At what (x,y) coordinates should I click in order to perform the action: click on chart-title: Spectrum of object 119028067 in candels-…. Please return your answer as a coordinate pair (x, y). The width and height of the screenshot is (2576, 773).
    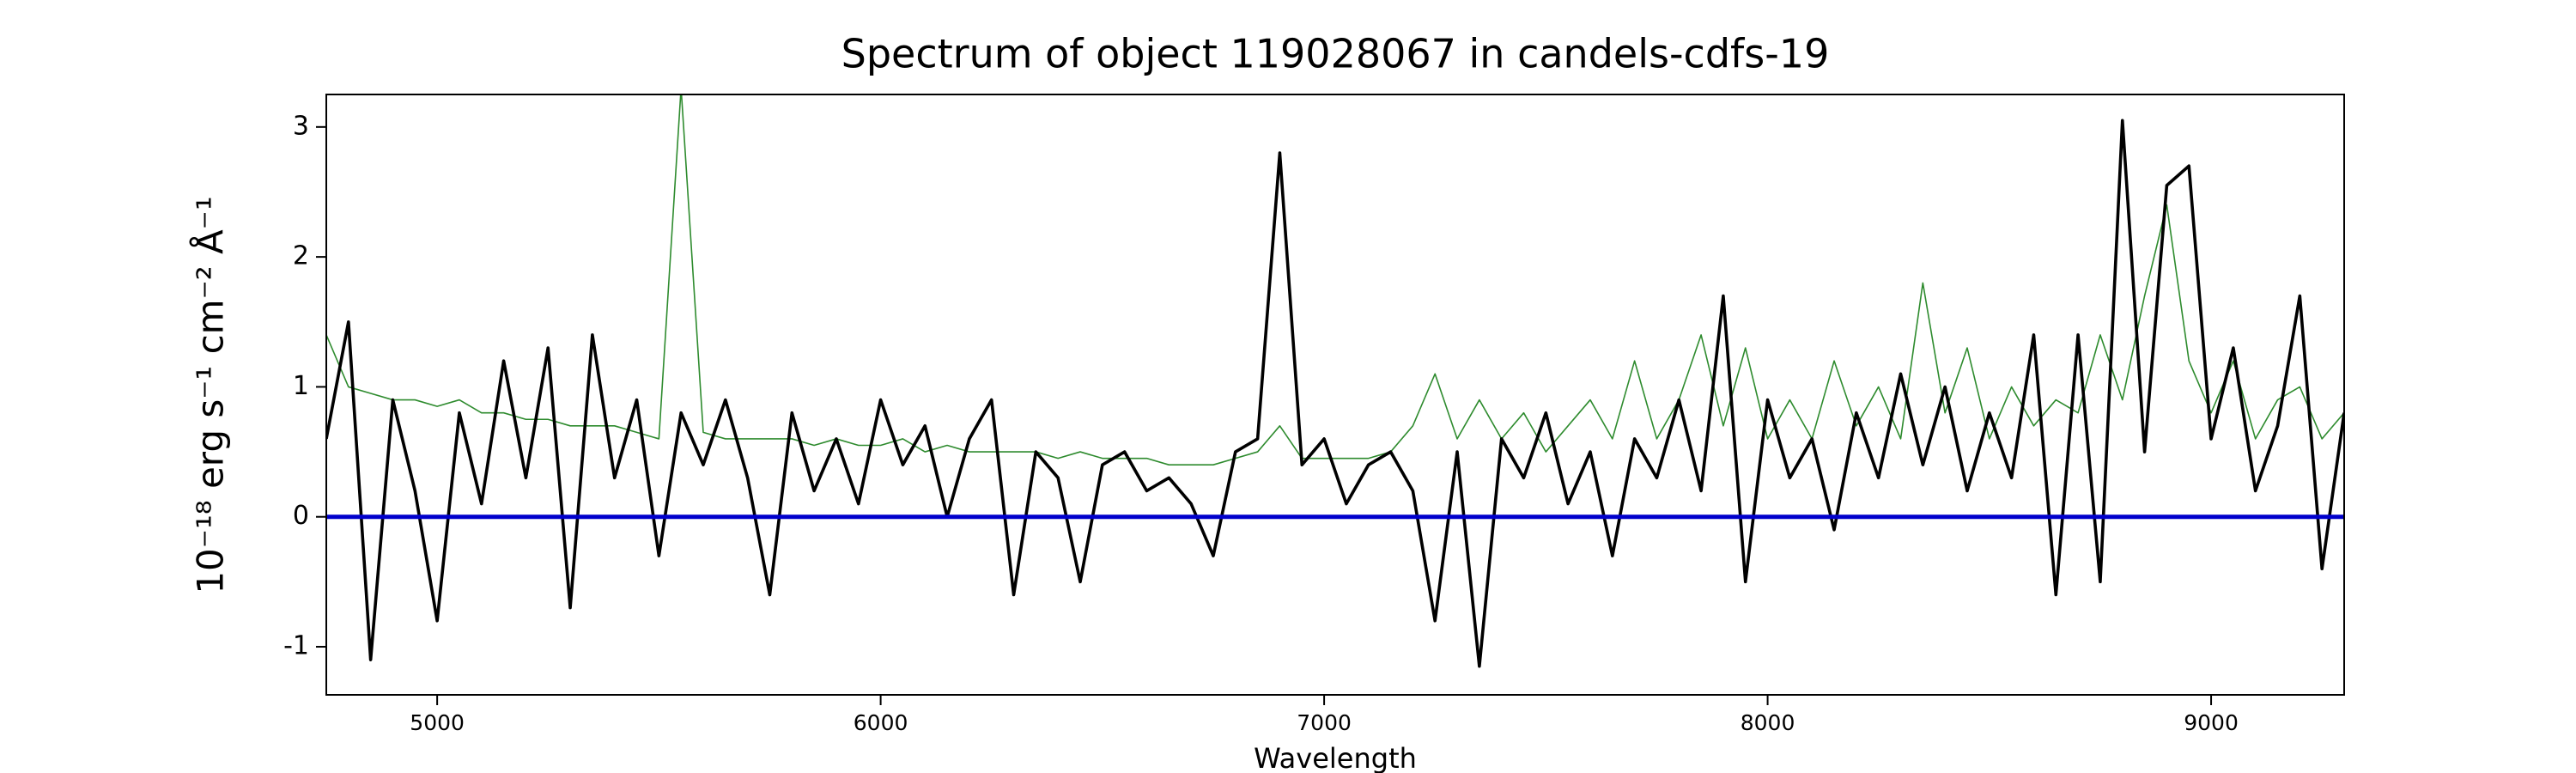
    Looking at the image, I should click on (1335, 54).